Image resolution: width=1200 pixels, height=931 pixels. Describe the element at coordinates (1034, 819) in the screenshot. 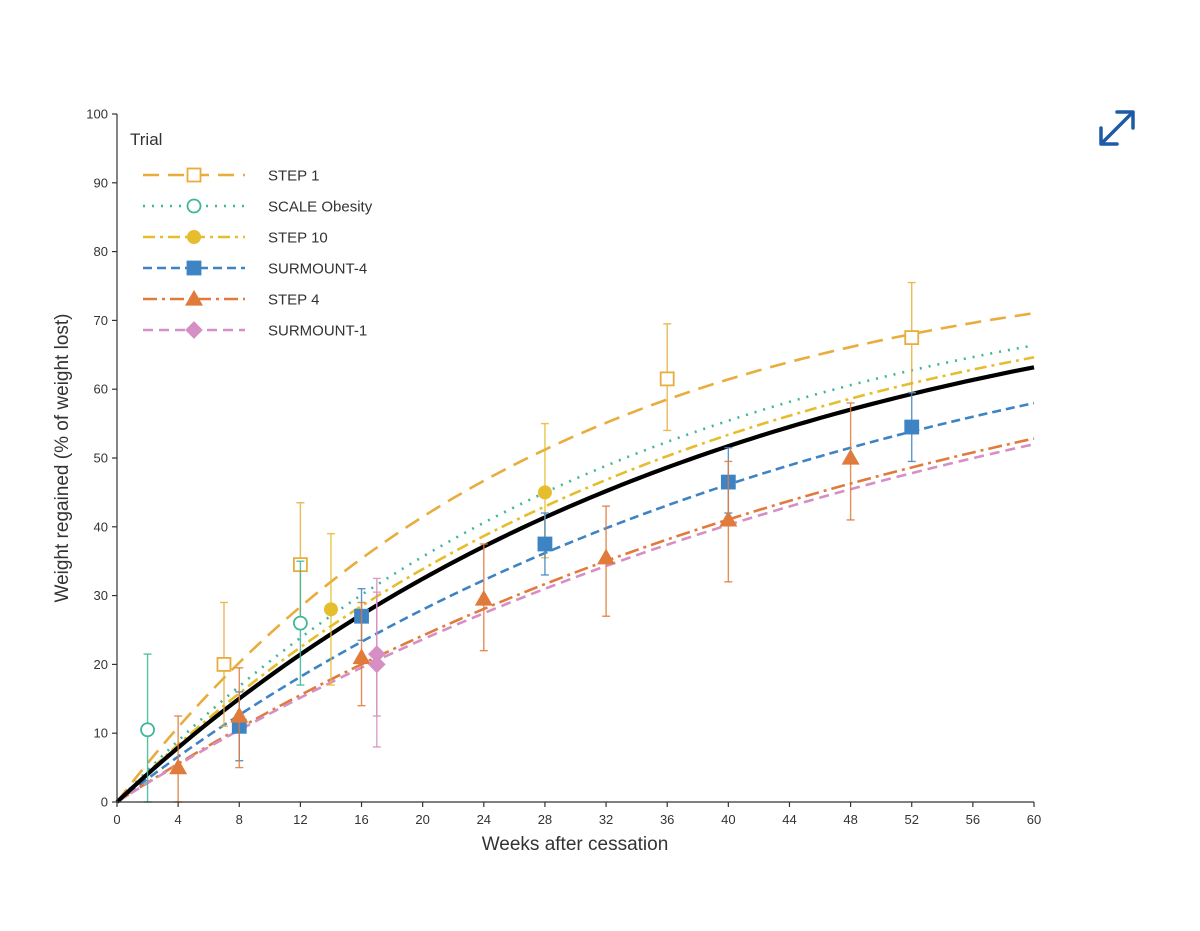

I see `x-tick-label: 60` at that location.